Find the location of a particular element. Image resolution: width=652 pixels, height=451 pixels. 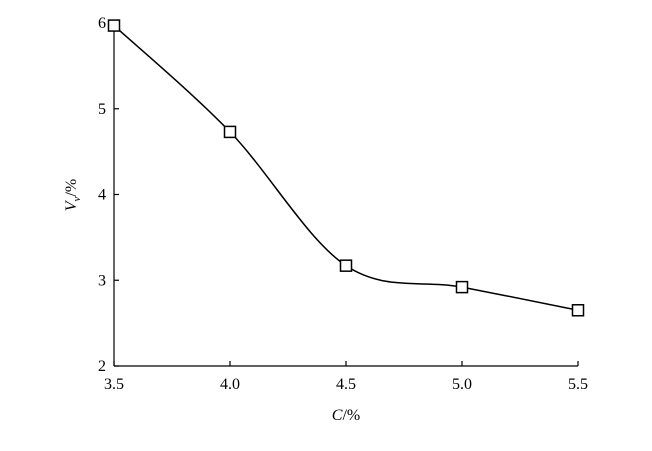

y-label-unit: /% is located at coordinates (71, 188).